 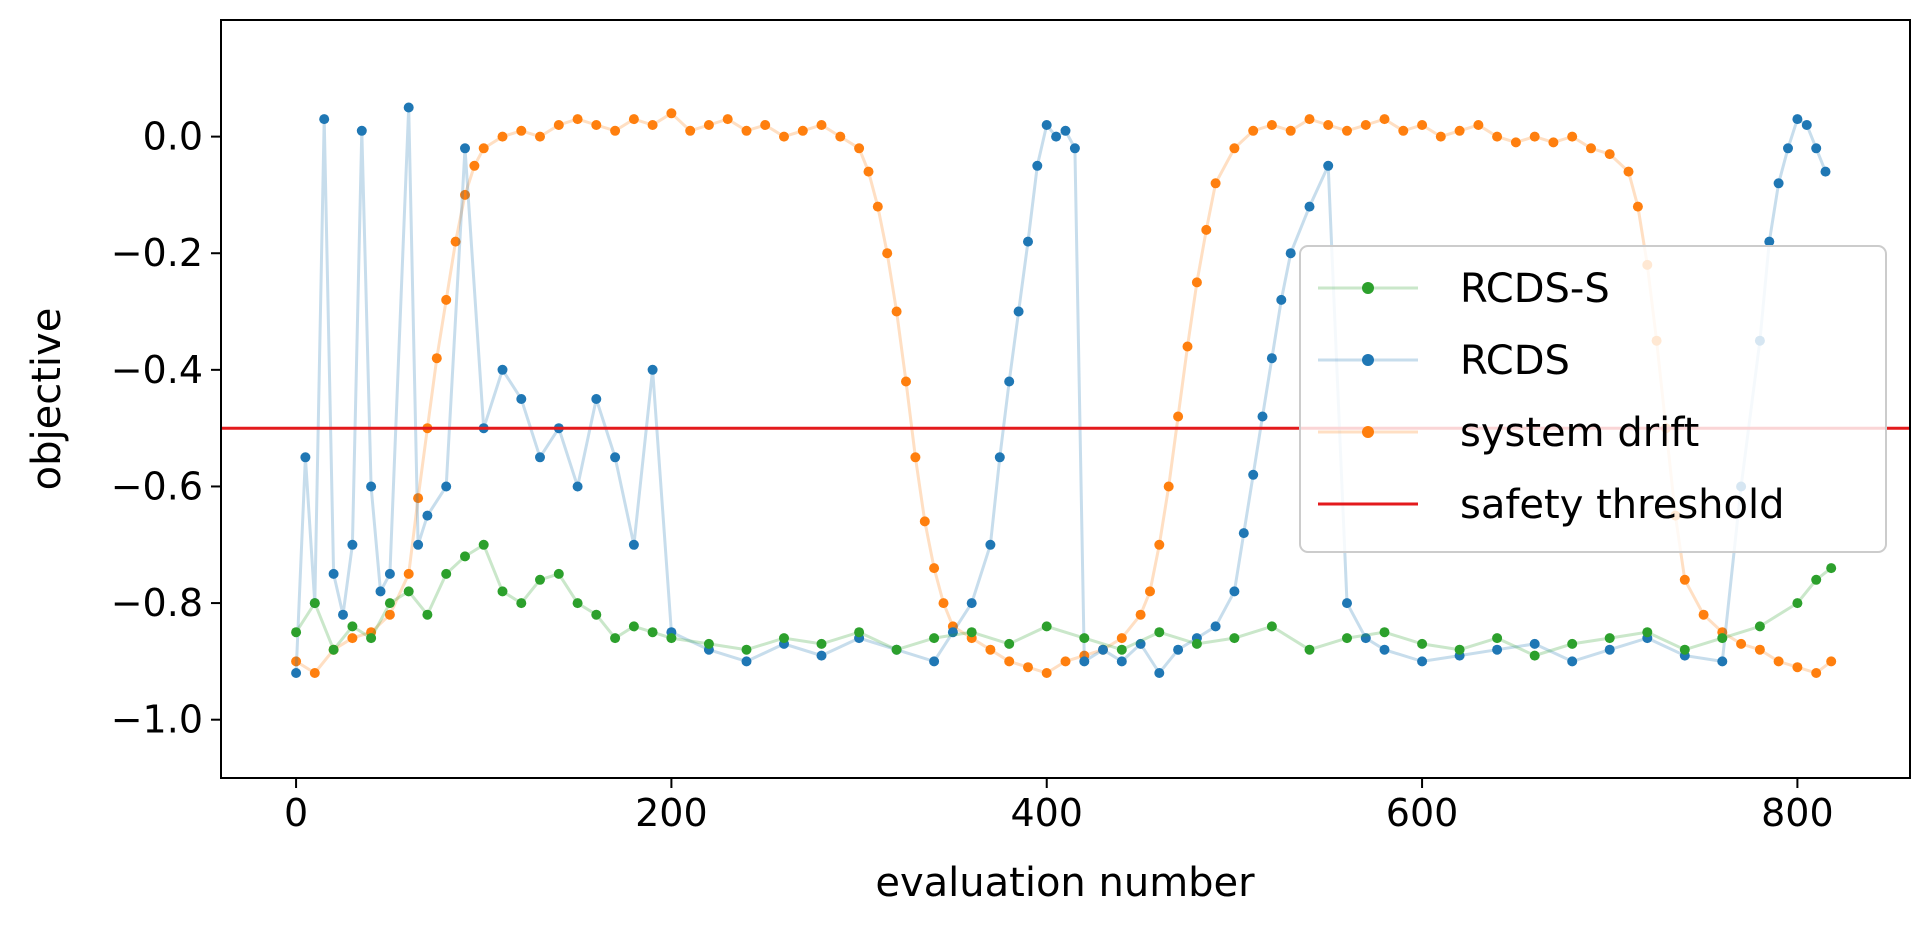 What do you see at coordinates (157, 486) in the screenshot?
I see `y-tick-label: −0.6` at bounding box center [157, 486].